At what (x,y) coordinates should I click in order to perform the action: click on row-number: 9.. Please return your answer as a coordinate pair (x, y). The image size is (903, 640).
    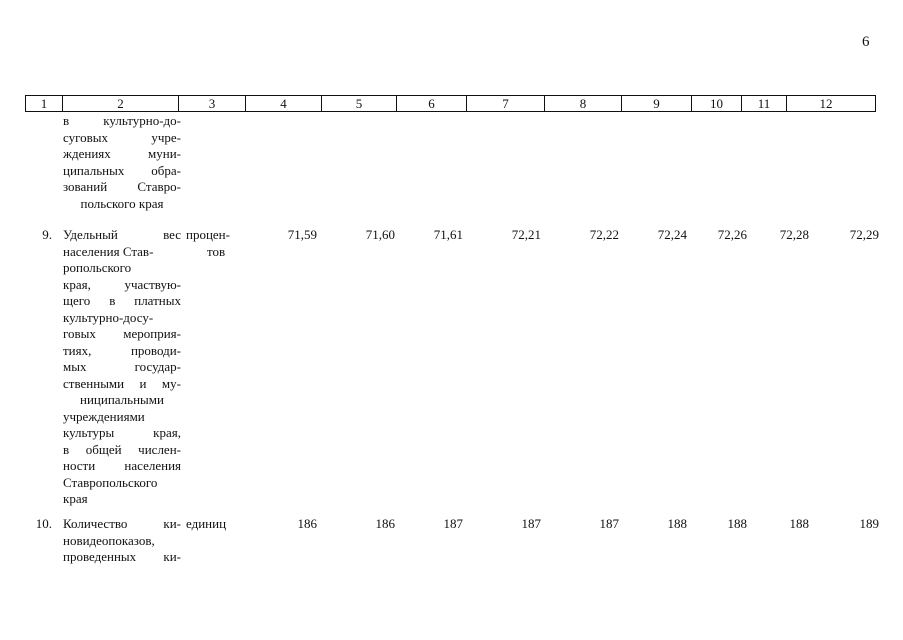
    Looking at the image, I should click on (37, 235).